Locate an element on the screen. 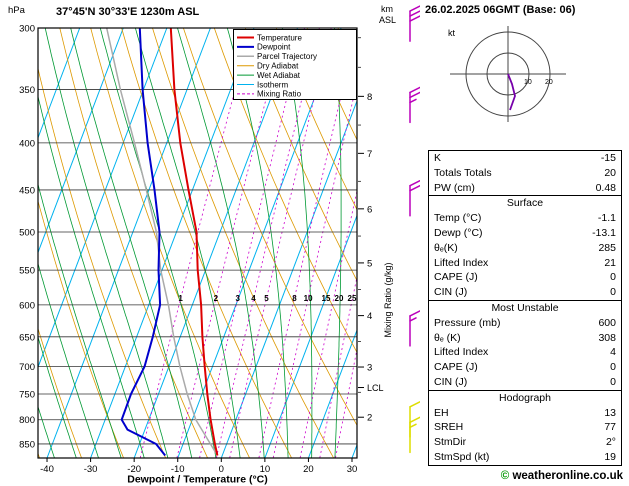 Image resolution: width=629 pixels, height=486 pixels. table-row: SREH 77 is located at coordinates (525, 427).